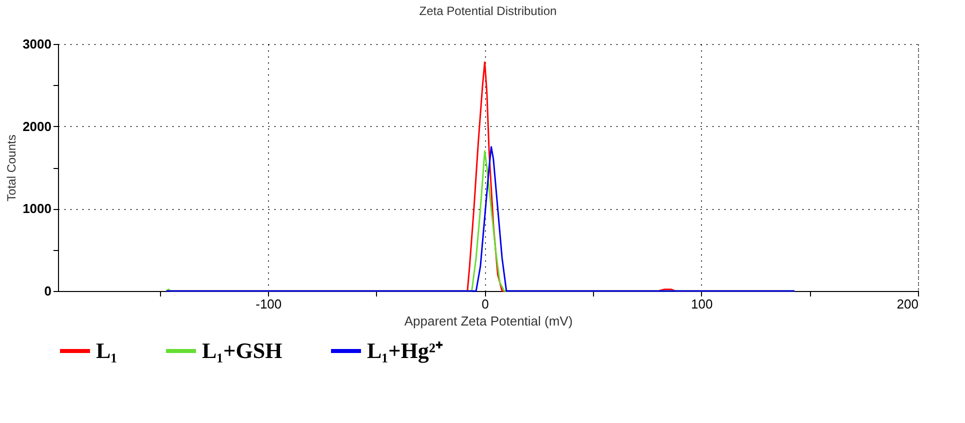 This screenshot has width=965, height=423. Describe the element at coordinates (37, 126) in the screenshot. I see `y-tick-label: 2000` at that location.